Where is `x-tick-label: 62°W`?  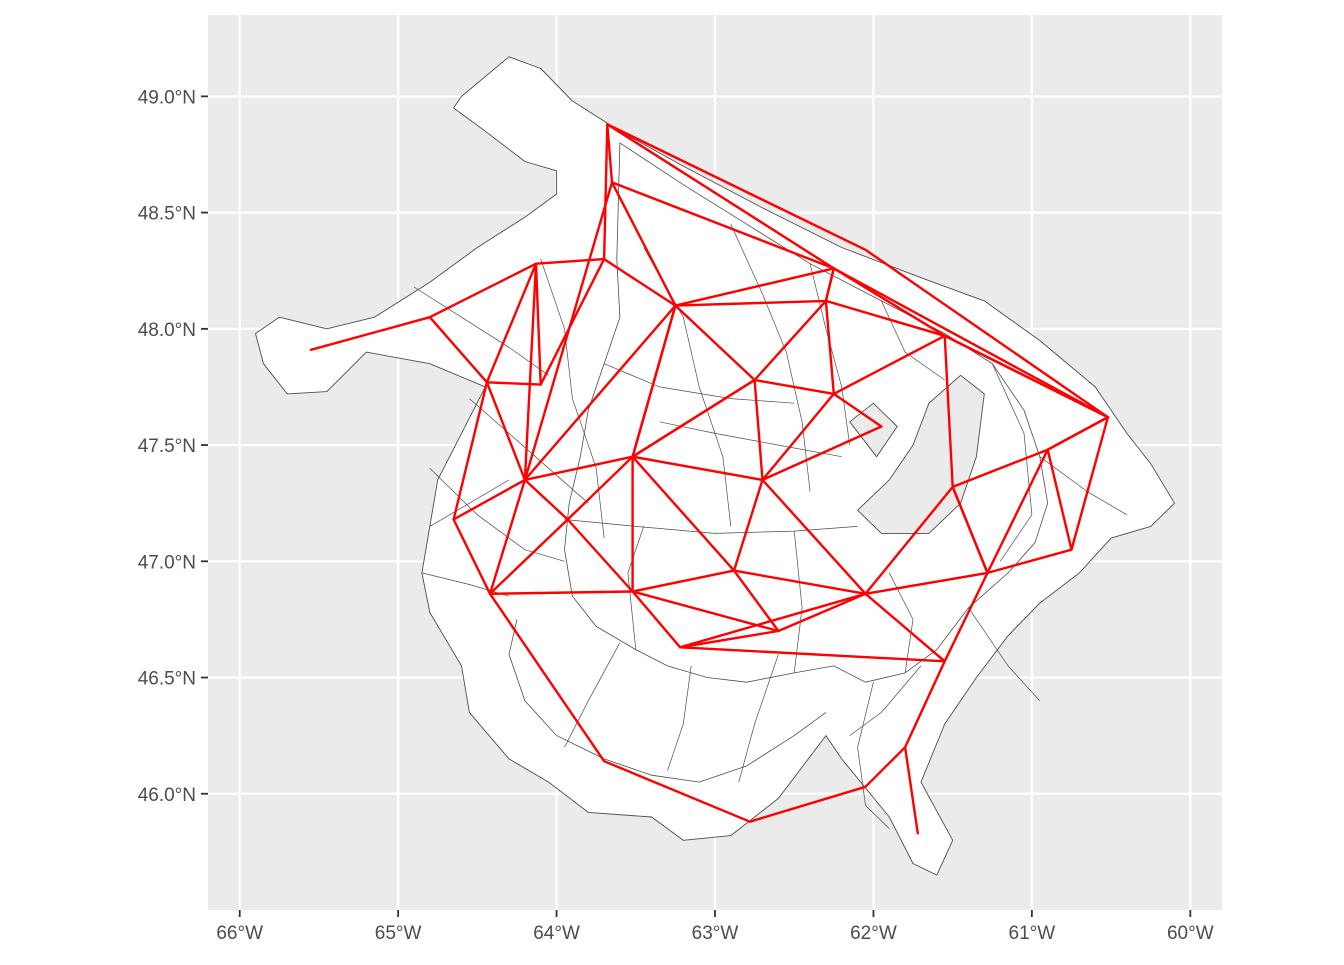 x-tick-label: 62°W is located at coordinates (873, 933).